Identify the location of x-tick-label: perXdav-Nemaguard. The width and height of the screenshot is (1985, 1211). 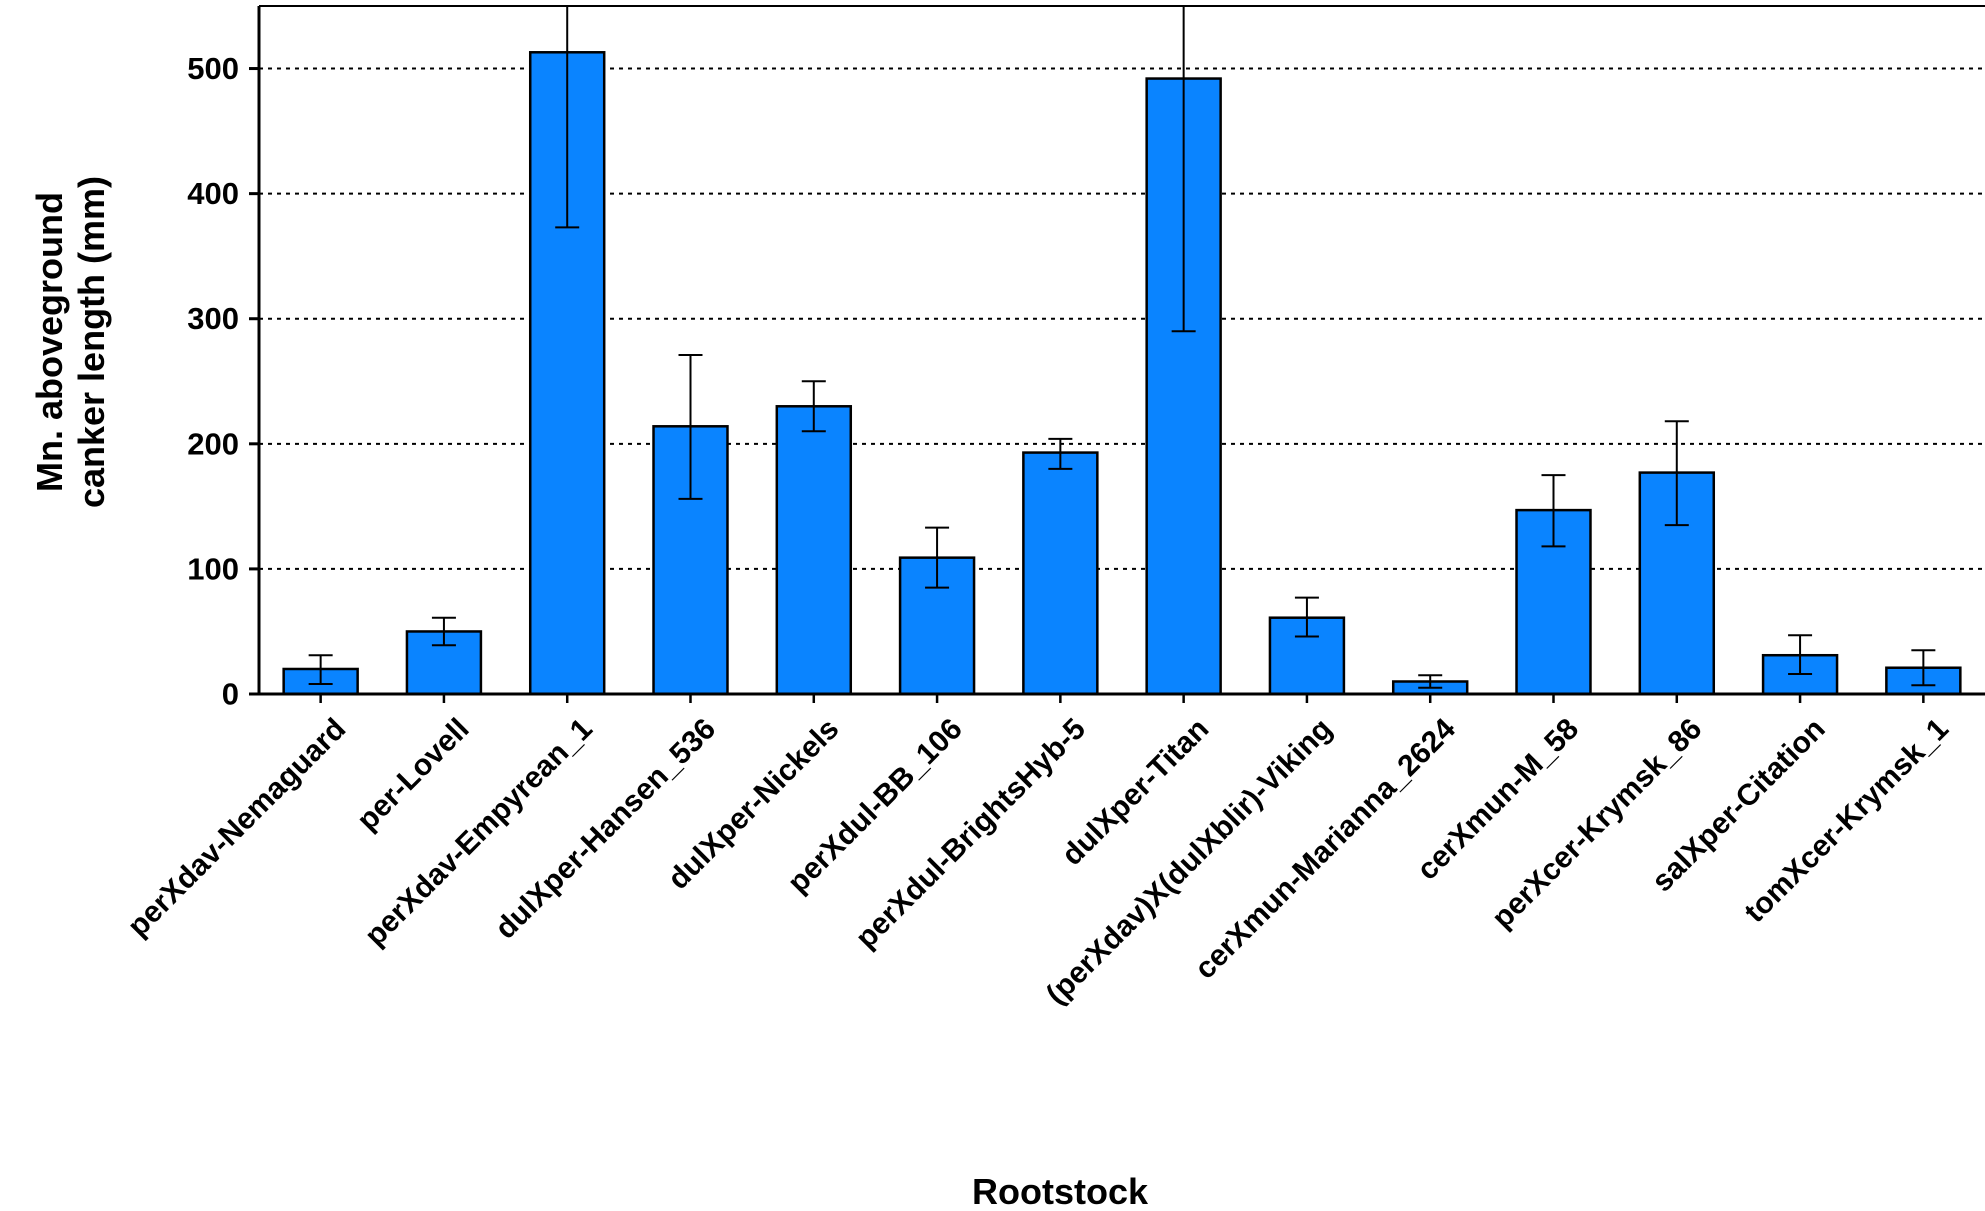
(236, 827).